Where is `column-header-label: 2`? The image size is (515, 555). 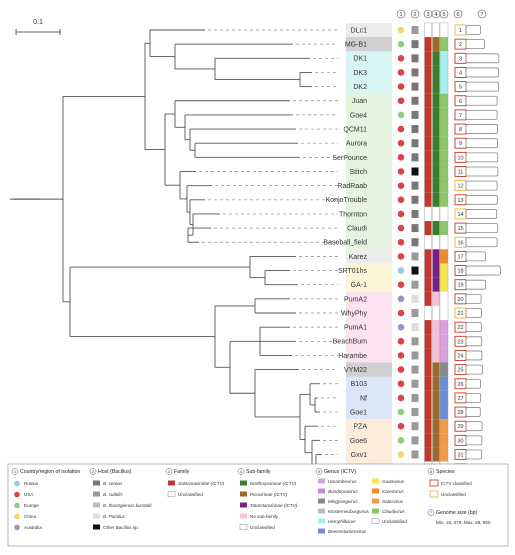 column-header-label: 2 is located at coordinates (414, 15).